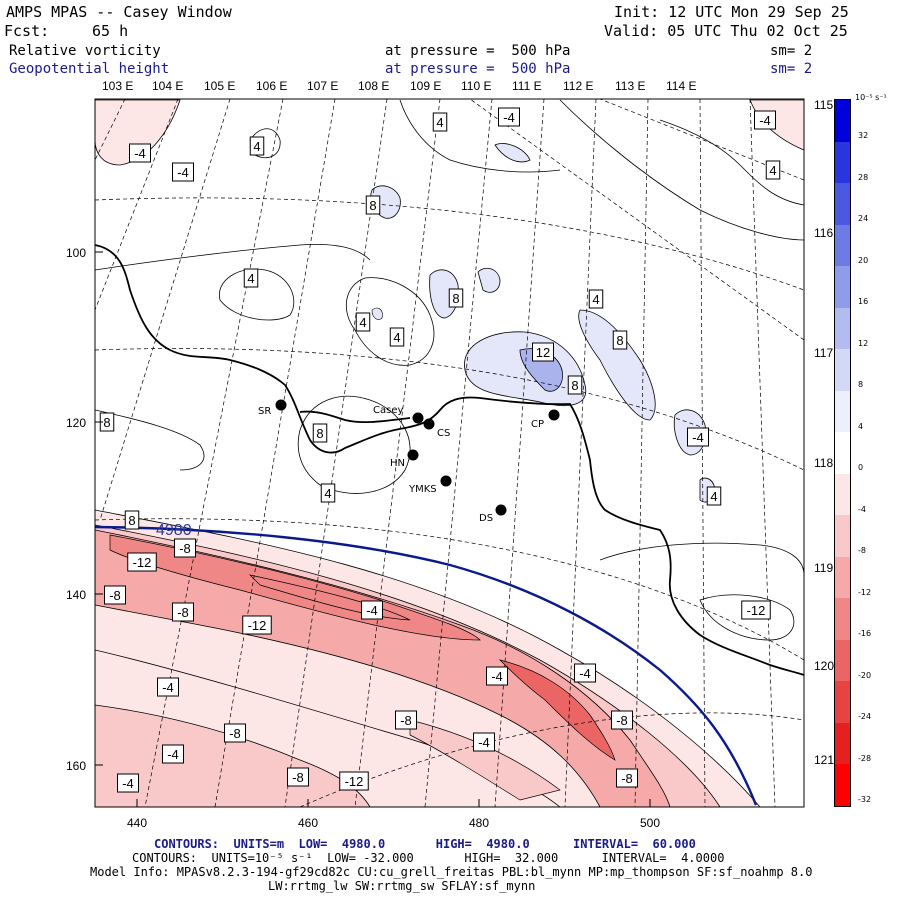 The width and height of the screenshot is (900, 900). I want to click on height-contour-label: 4980, so click(174, 530).